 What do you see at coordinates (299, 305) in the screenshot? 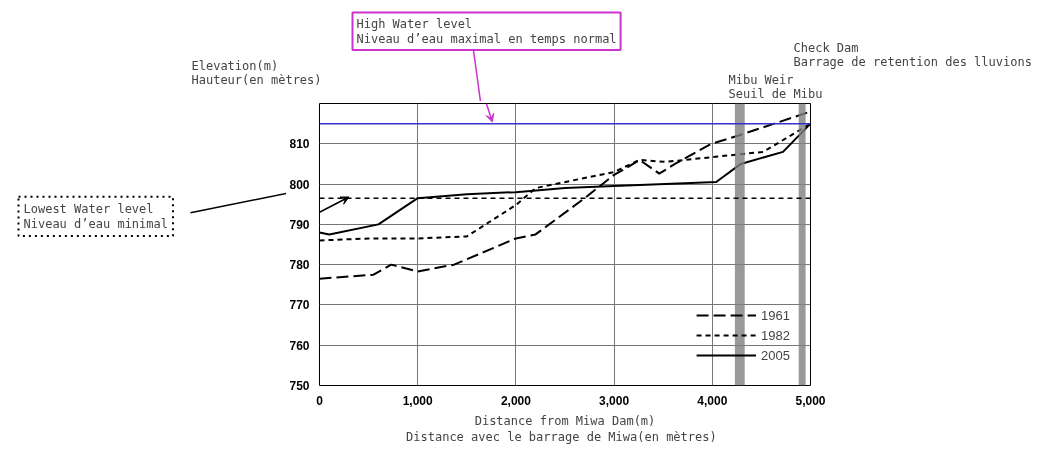
I see `y-tick-label: 770` at bounding box center [299, 305].